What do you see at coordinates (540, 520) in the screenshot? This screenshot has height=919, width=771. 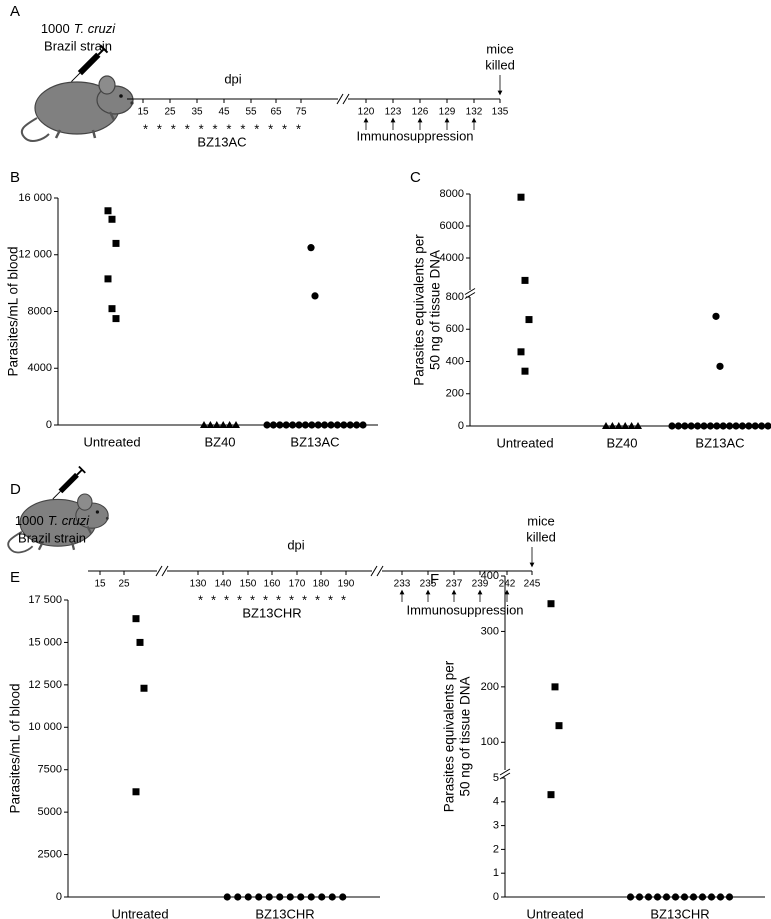 I see `endpoint-label: mice` at bounding box center [540, 520].